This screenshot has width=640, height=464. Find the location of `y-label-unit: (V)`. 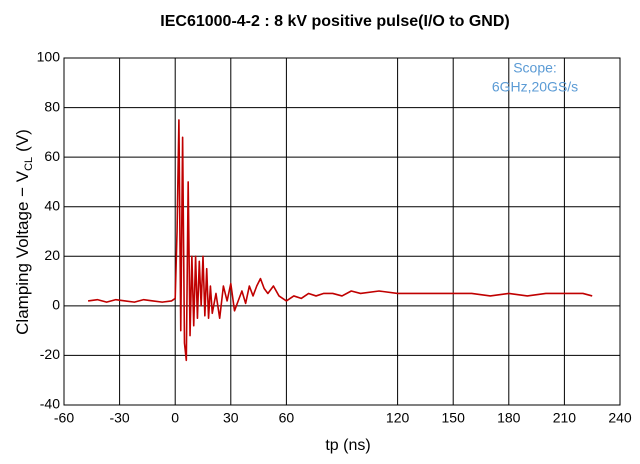

y-label-unit: (V) is located at coordinates (22, 140).